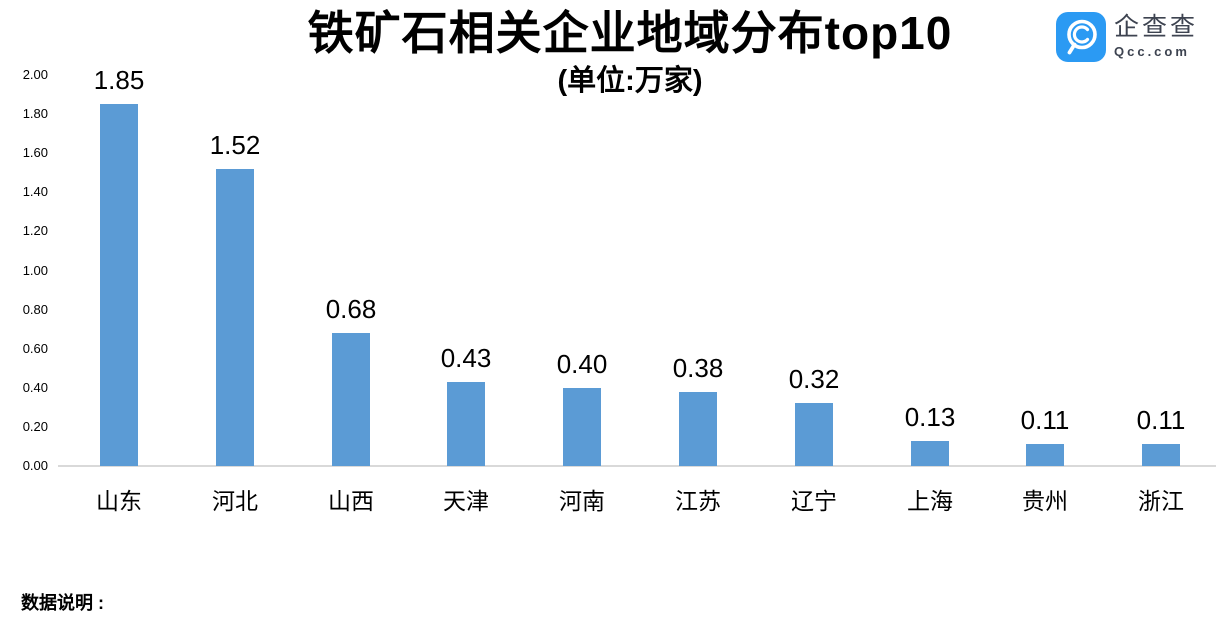  Describe the element at coordinates (351, 309) in the screenshot. I see `bar-value-label: 0.68` at that location.